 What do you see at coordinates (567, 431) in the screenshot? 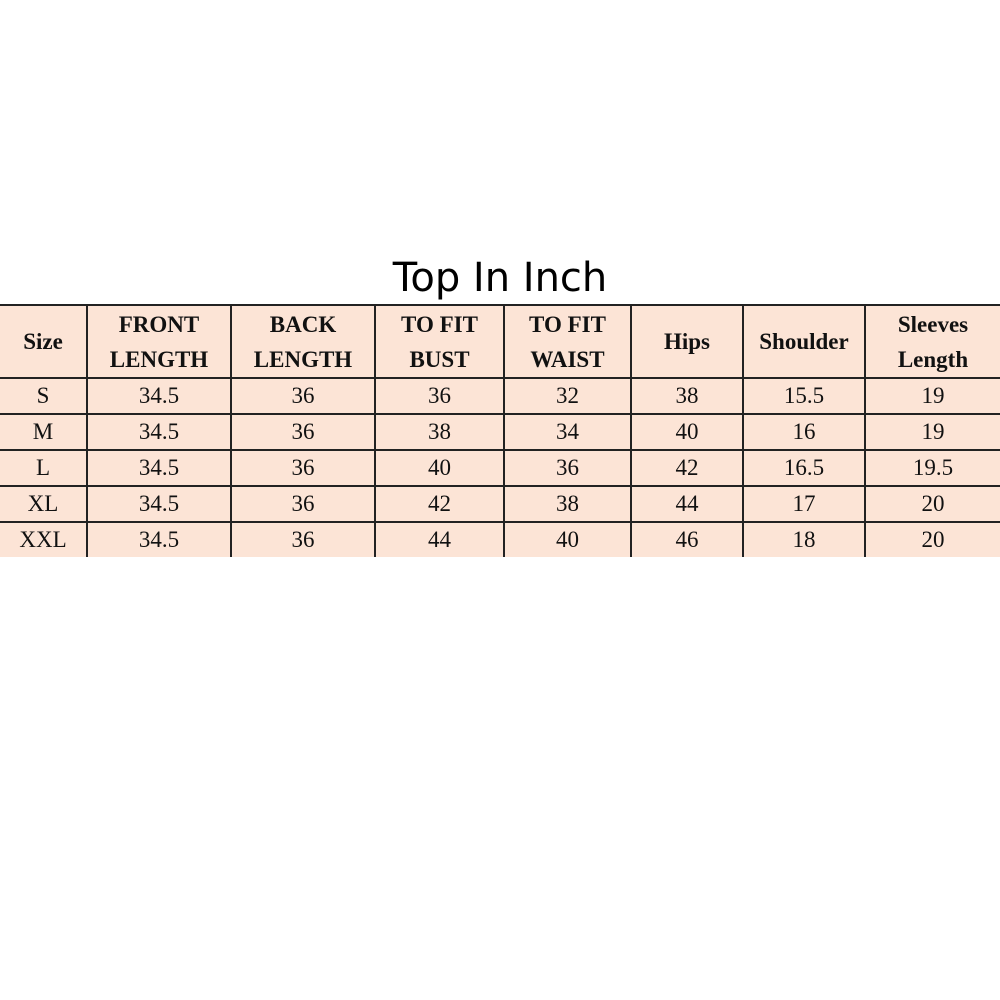
I see `table-cell: 34` at bounding box center [567, 431].